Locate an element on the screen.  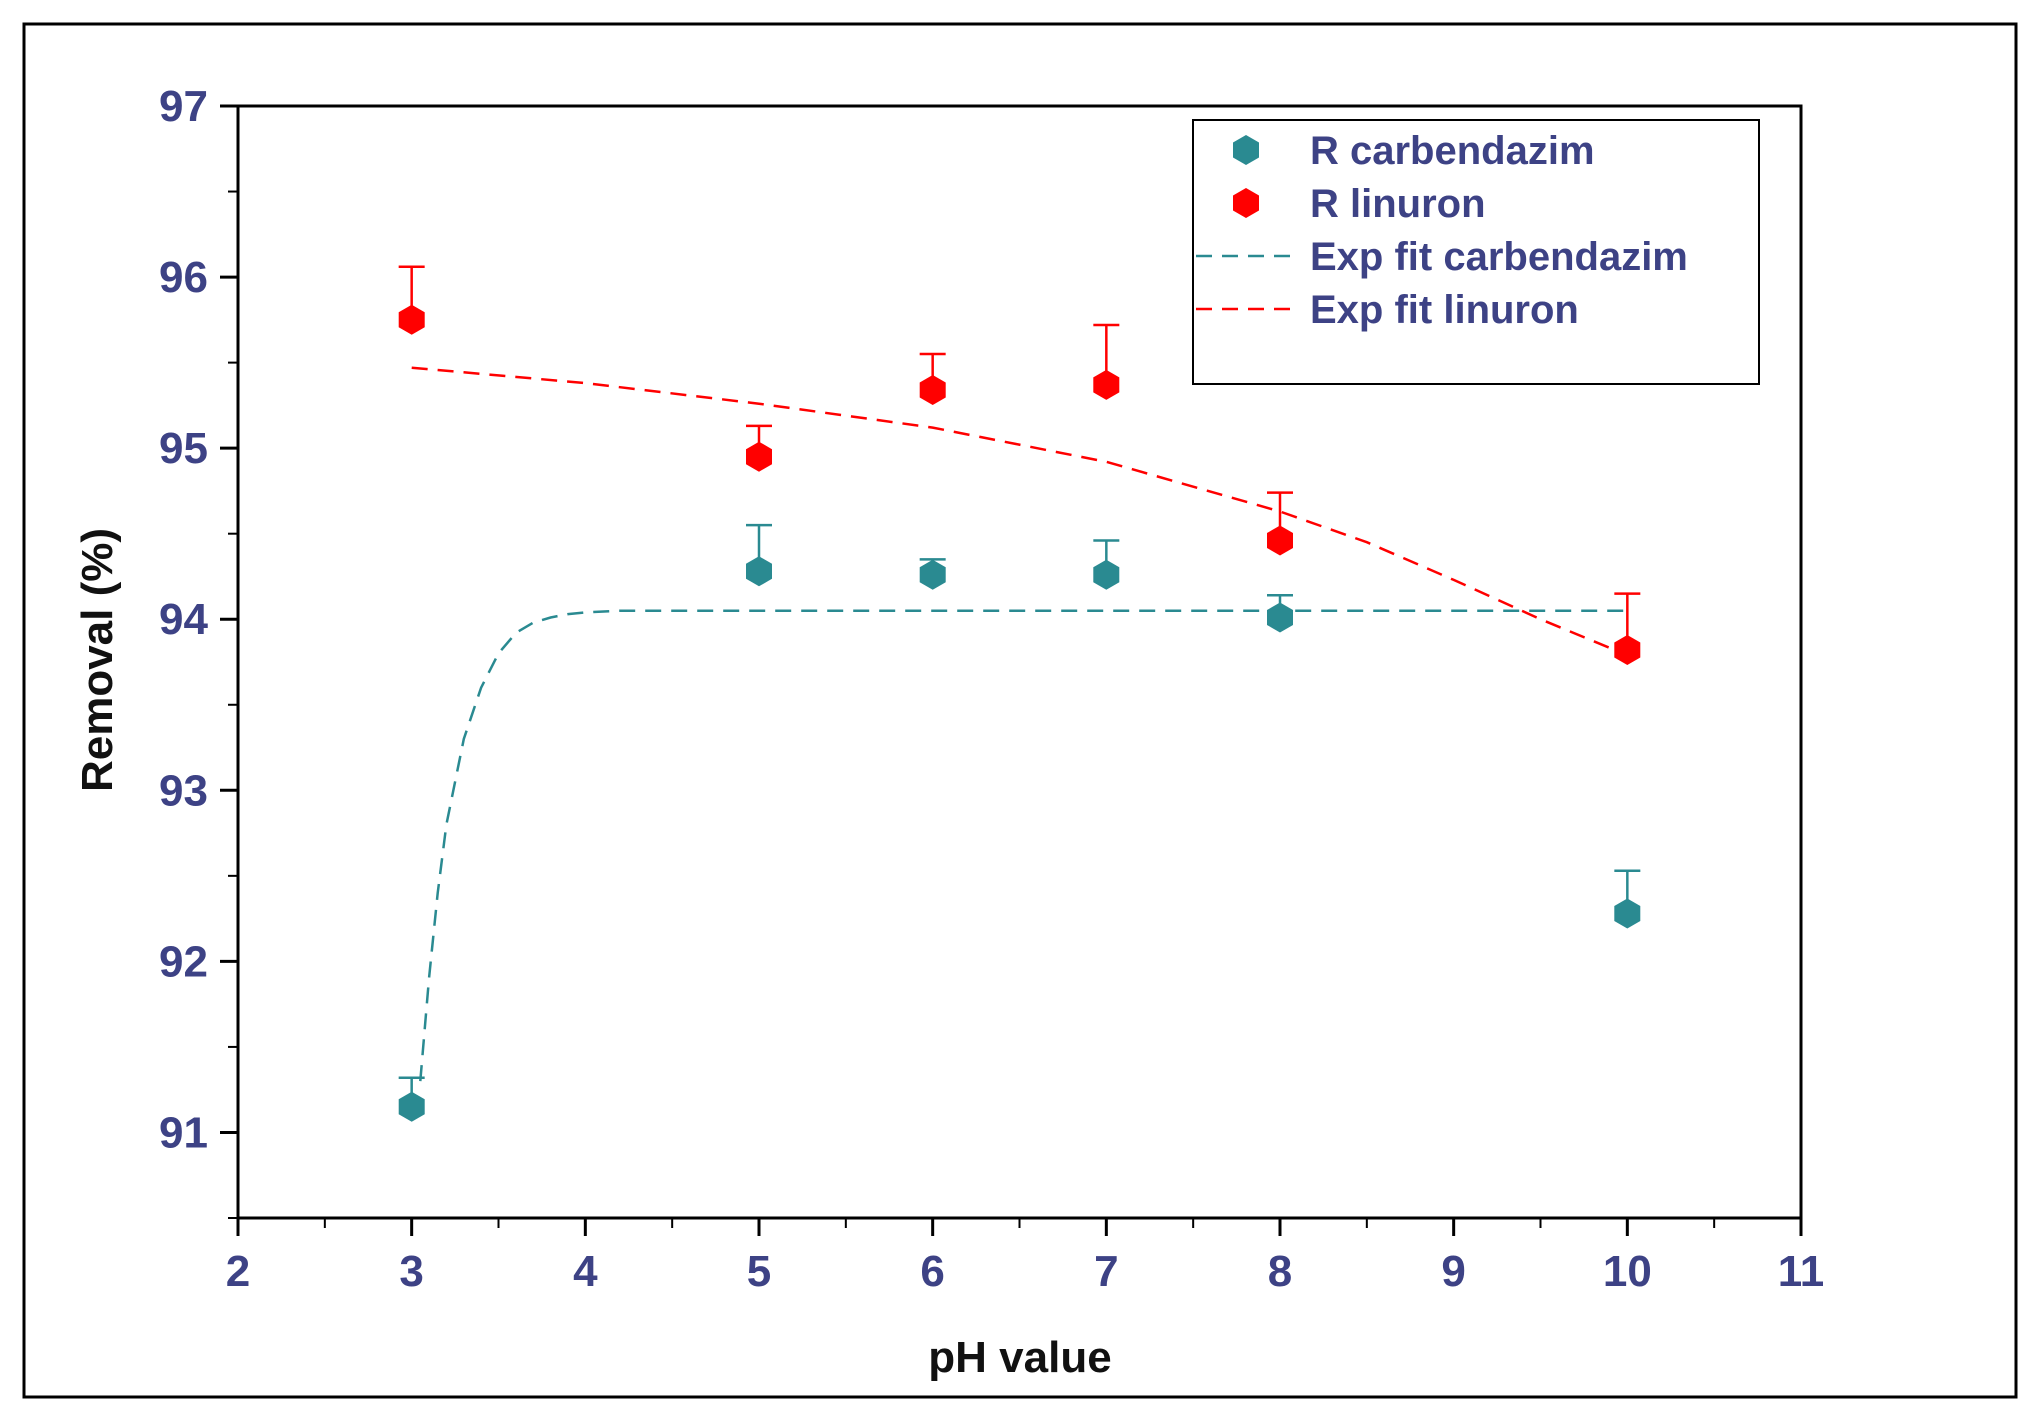
x-tick-label: 2 is located at coordinates (238, 1271).